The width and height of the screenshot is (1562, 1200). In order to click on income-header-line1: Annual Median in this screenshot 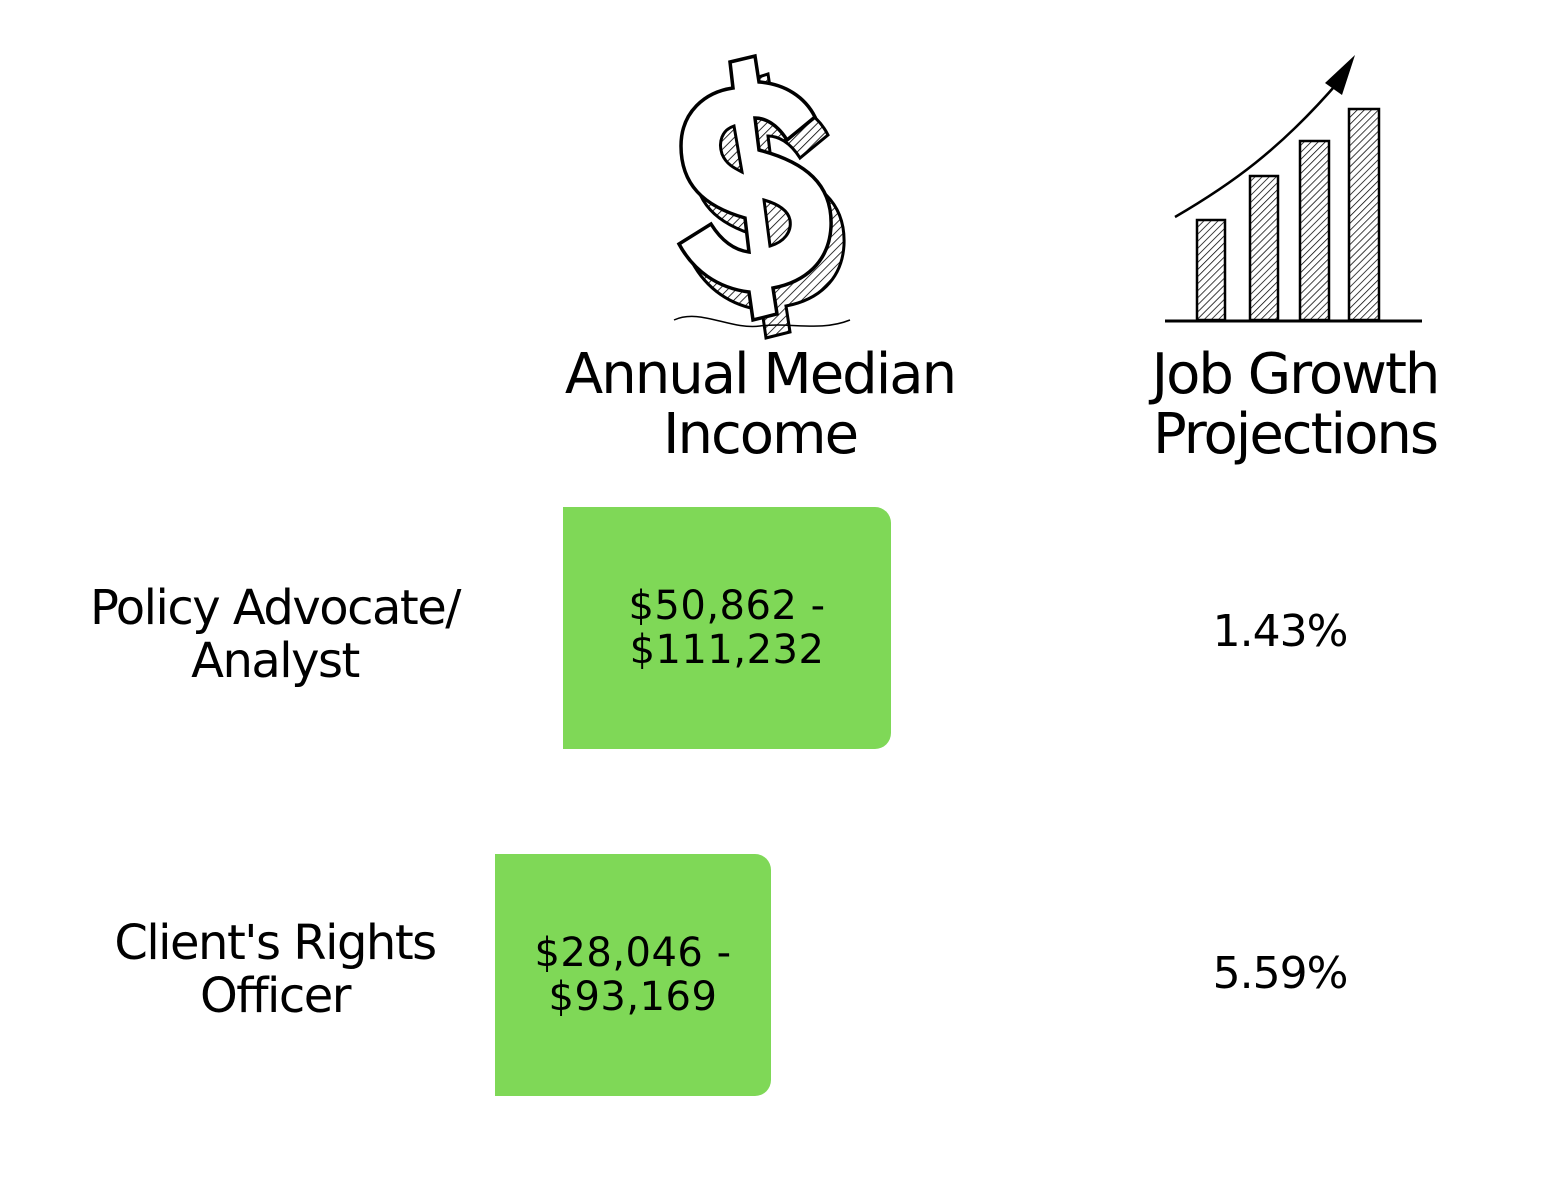, I will do `click(760, 374)`.